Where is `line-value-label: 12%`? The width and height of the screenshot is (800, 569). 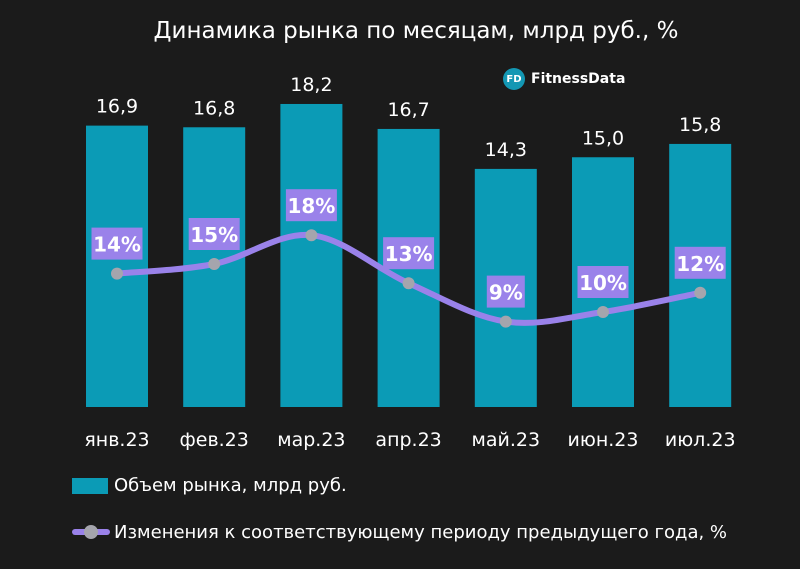
line-value-label: 12% is located at coordinates (700, 264).